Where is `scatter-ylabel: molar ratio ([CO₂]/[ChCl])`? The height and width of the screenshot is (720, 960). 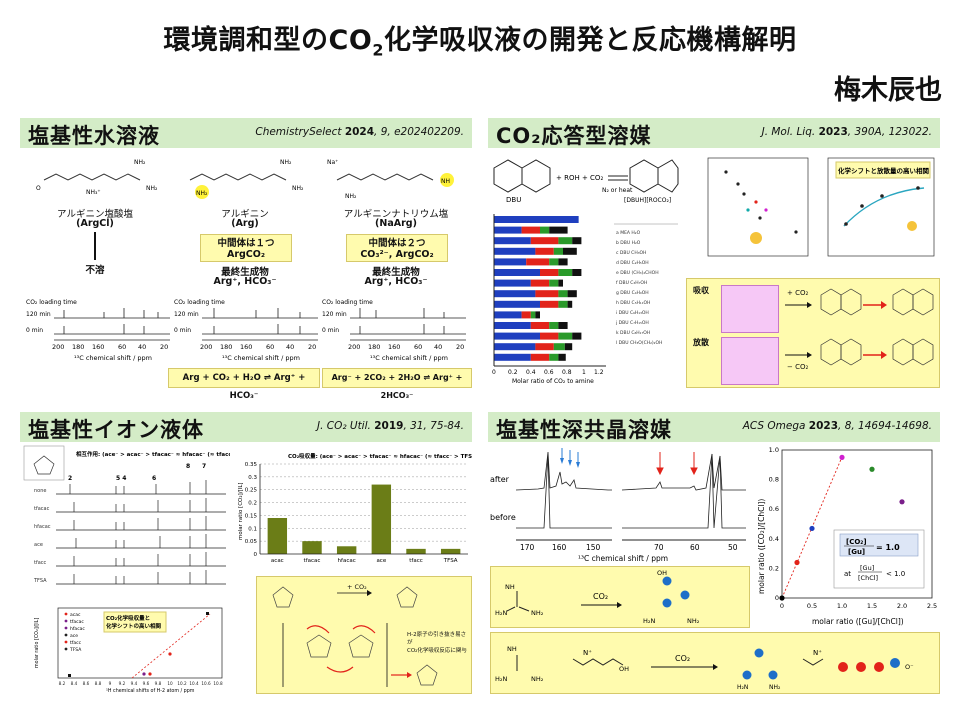 scatter-ylabel: molar ratio ([CO₂]/[ChCl]) is located at coordinates (761, 546).